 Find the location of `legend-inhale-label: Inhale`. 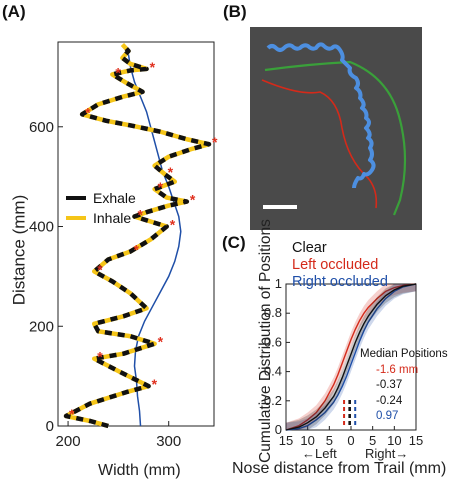

legend-inhale-label: Inhale is located at coordinates (112, 218).